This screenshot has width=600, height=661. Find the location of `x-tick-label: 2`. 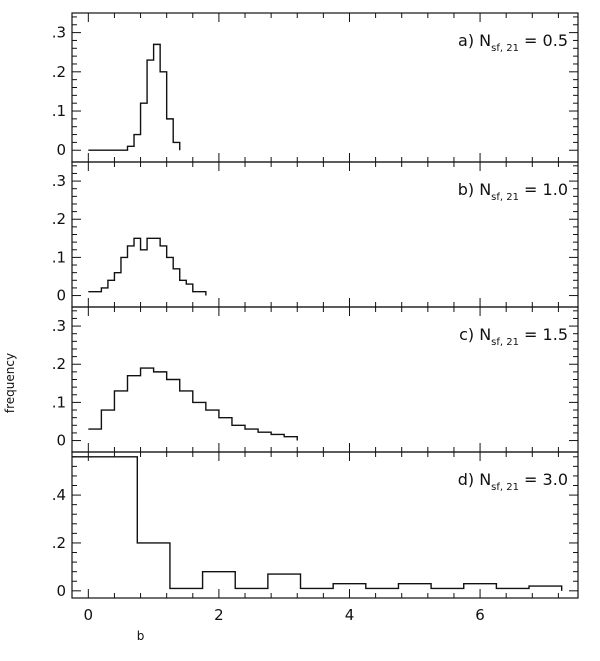

x-tick-label: 2 is located at coordinates (219, 615).